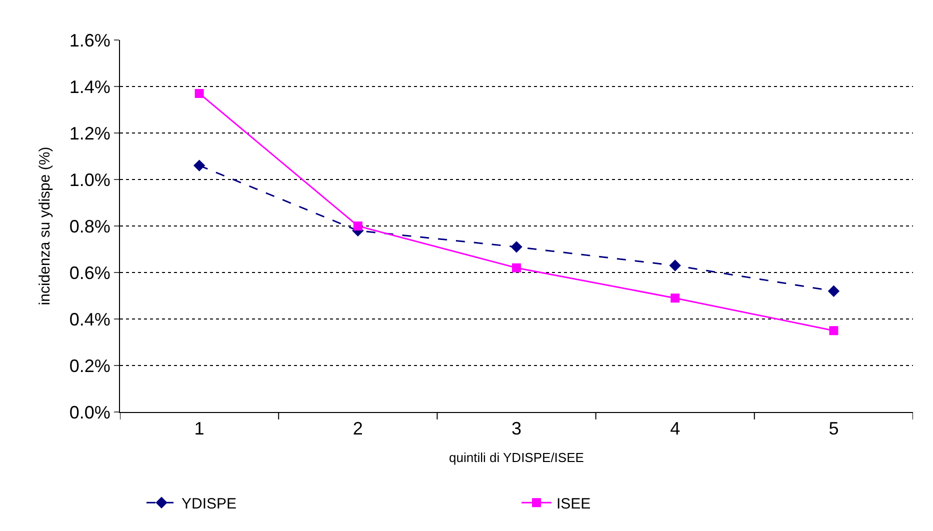 This screenshot has height=531, width=933. What do you see at coordinates (675, 428) in the screenshot?
I see `x-tick-label: 4` at bounding box center [675, 428].